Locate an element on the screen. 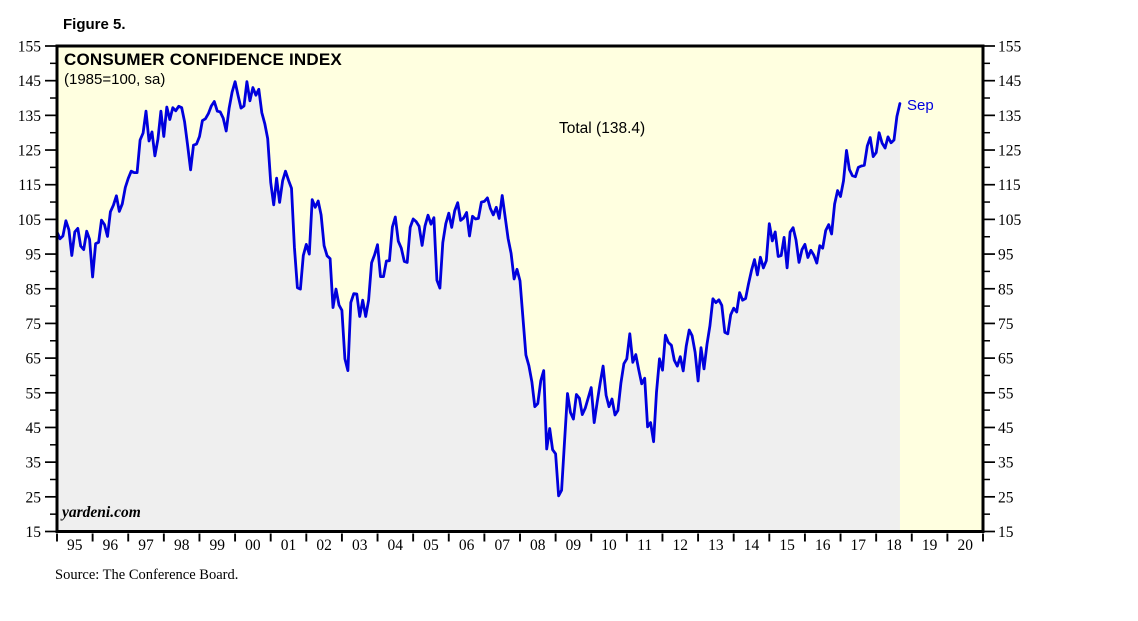 This screenshot has height=621, width=1138. y-axis-label-left: 115 is located at coordinates (29, 185).